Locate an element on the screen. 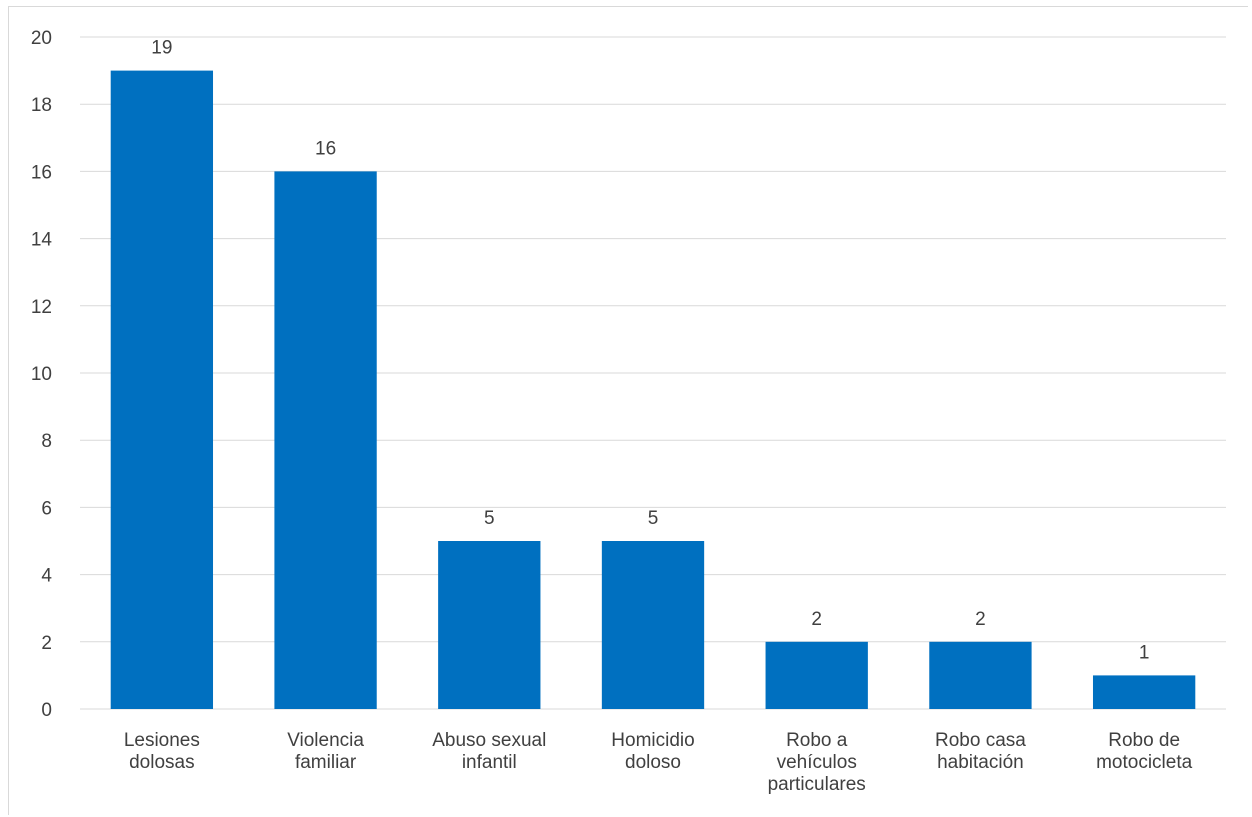 Image resolution: width=1252 pixels, height=817 pixels. y-tick-label: 2 is located at coordinates (46, 643).